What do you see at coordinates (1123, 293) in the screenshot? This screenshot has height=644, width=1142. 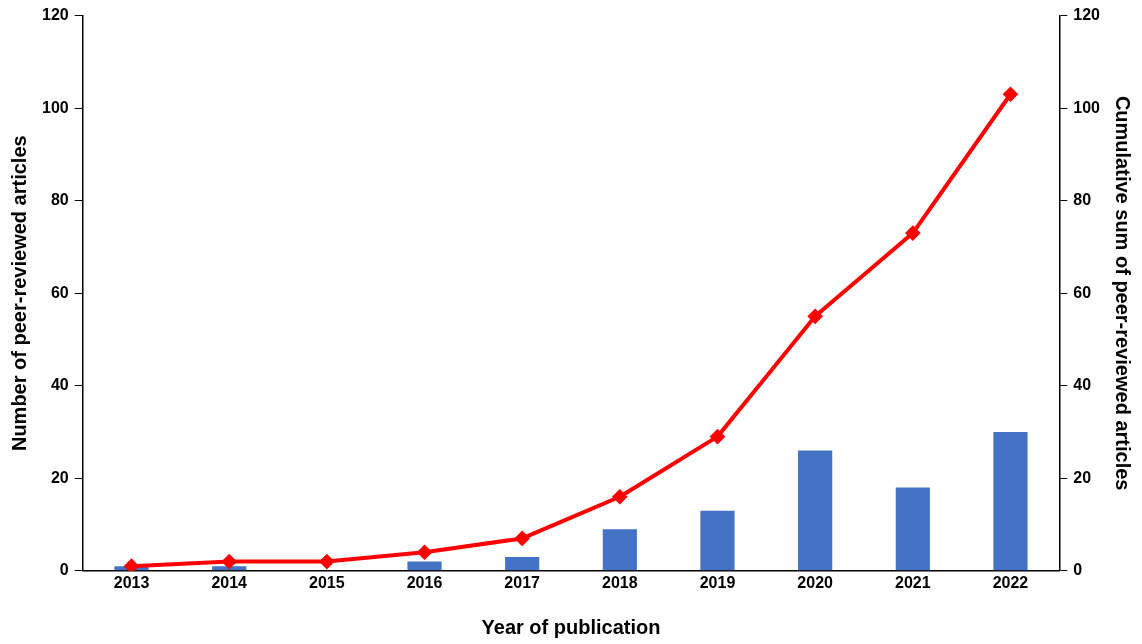 I see `y2-axis-title: Cumulative sum of peer-reviewed articles` at bounding box center [1123, 293].